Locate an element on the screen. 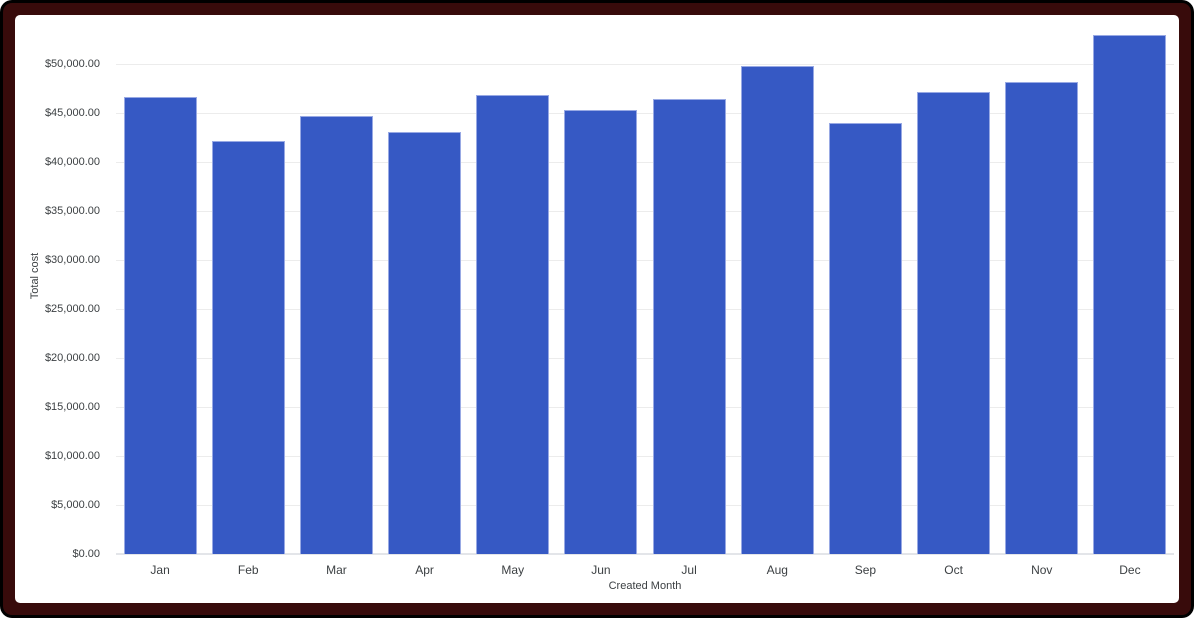 This screenshot has height=618, width=1194. x-tick-label: Apr is located at coordinates (424, 570).